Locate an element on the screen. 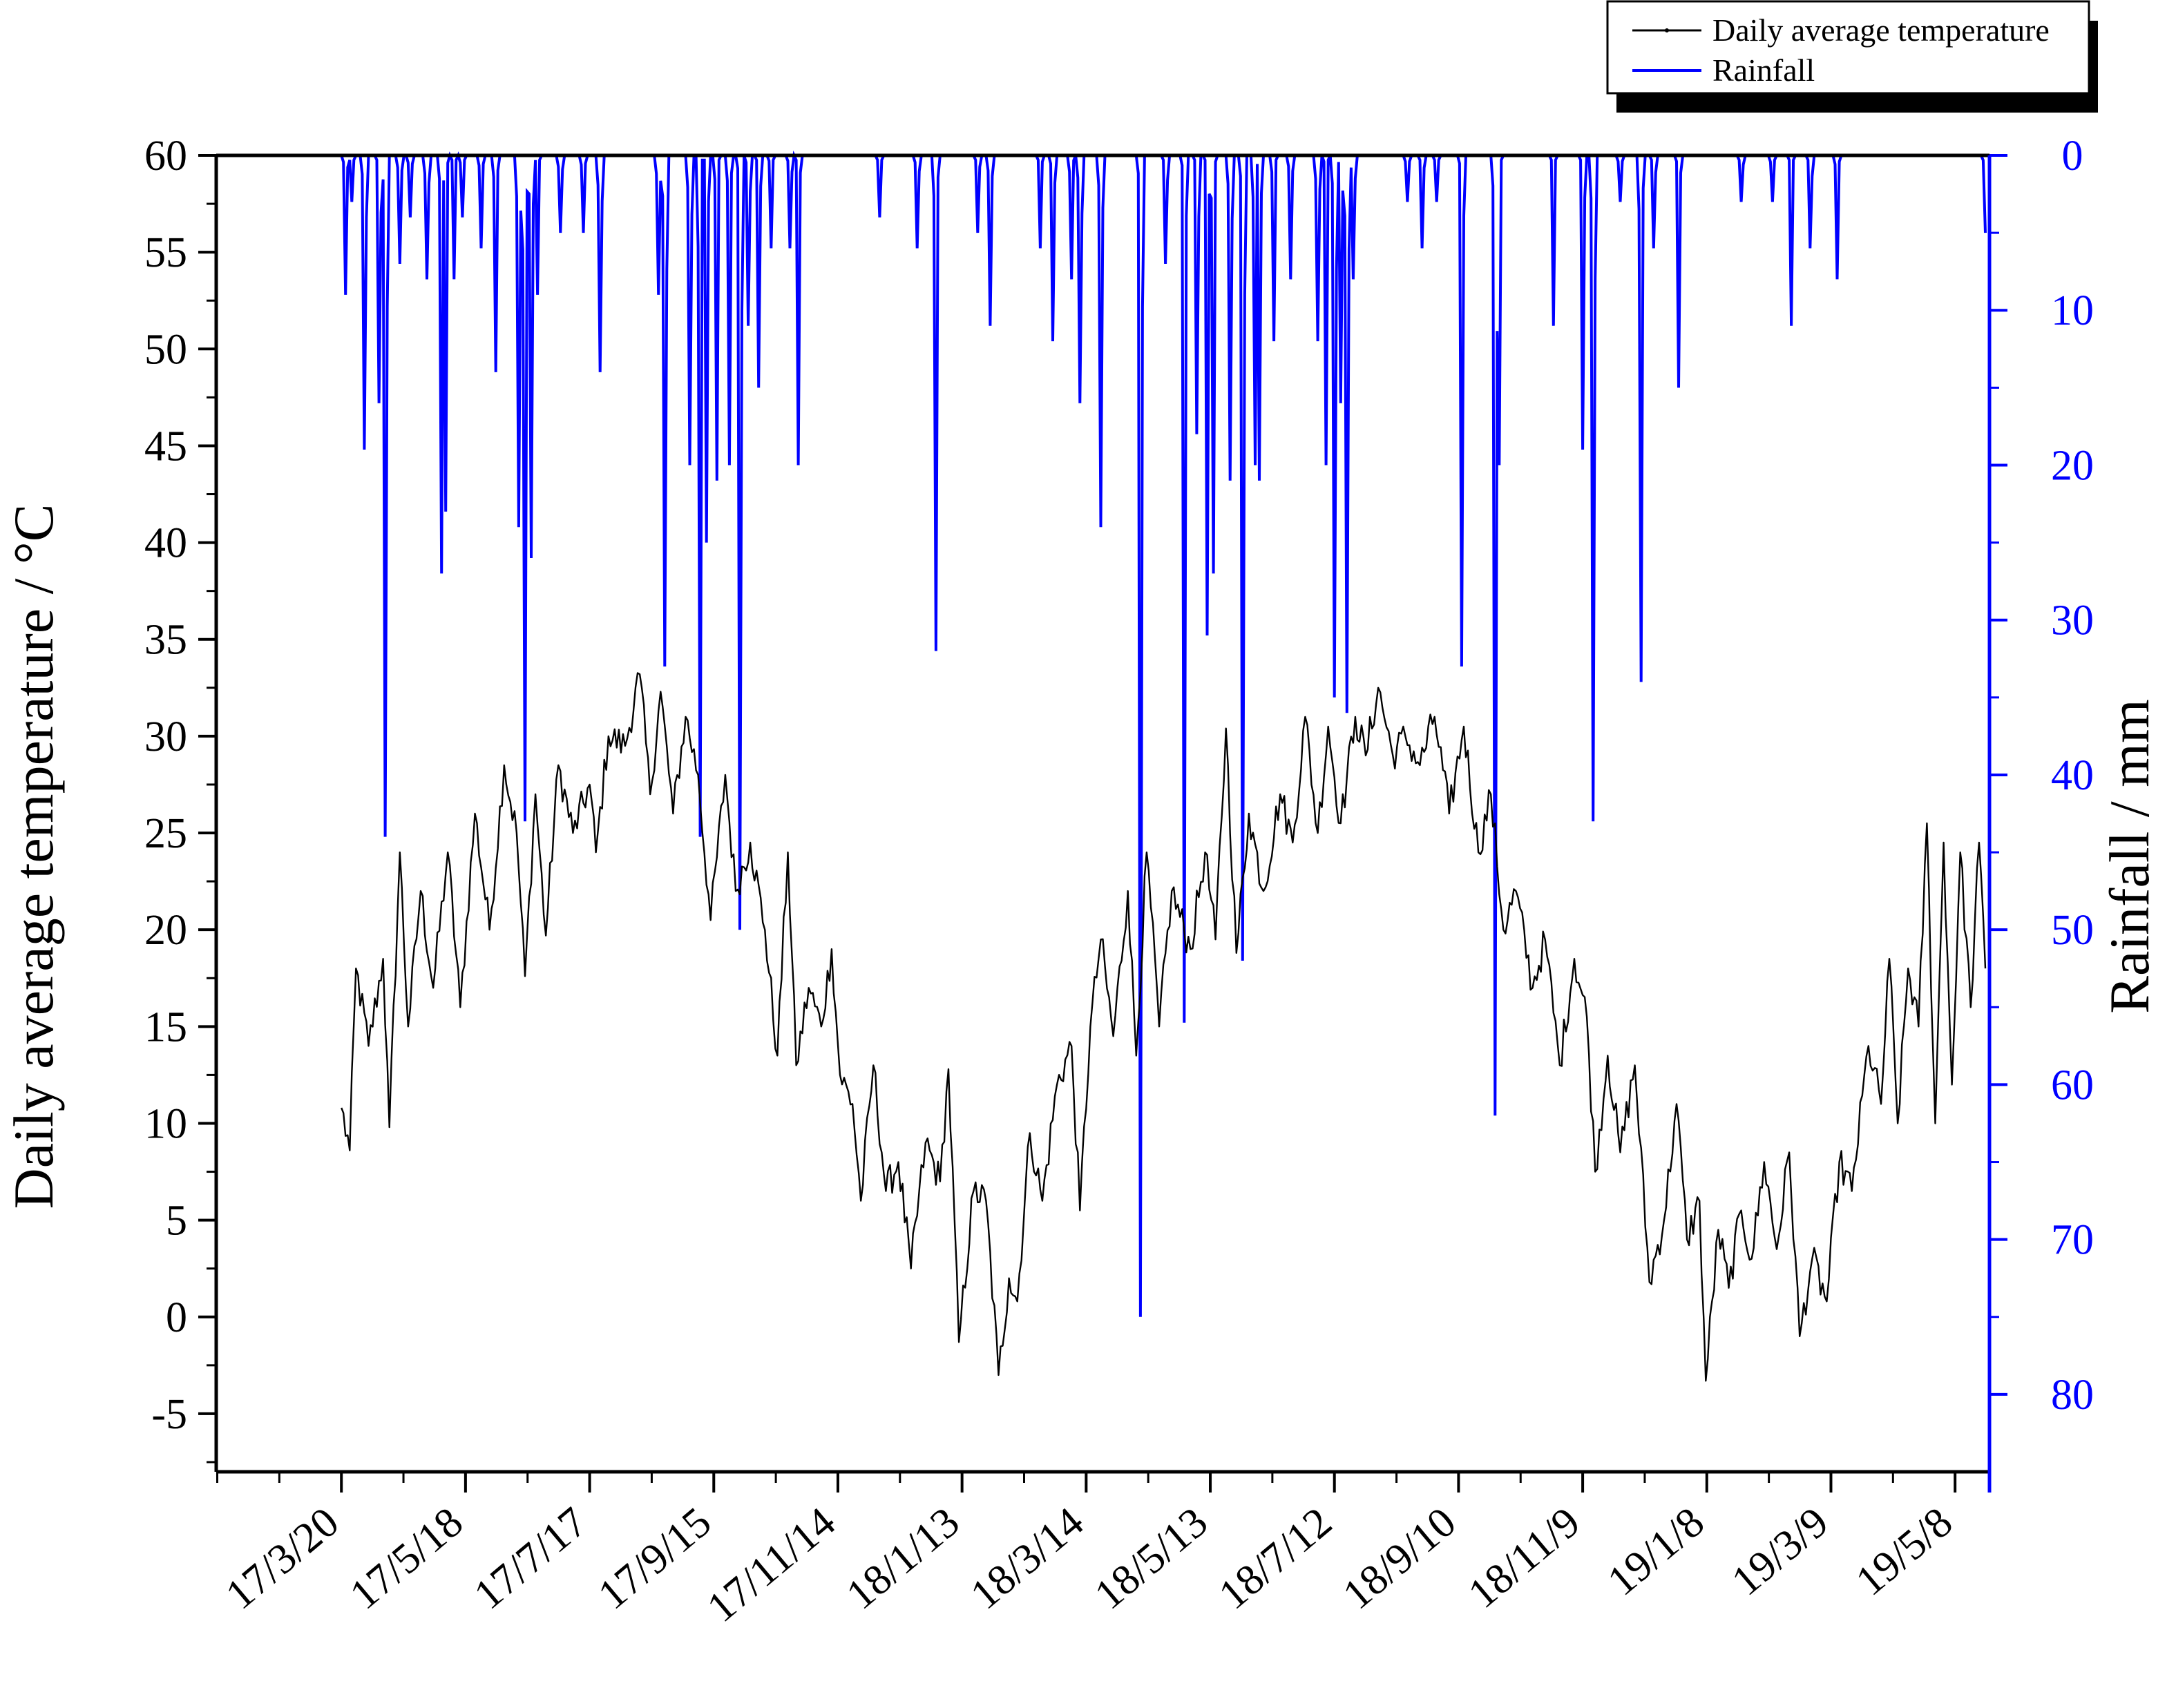 Image resolution: width=2176 pixels, height=1708 pixels. y-axis-title-right: Rainfall / mm is located at coordinates (2129, 856).